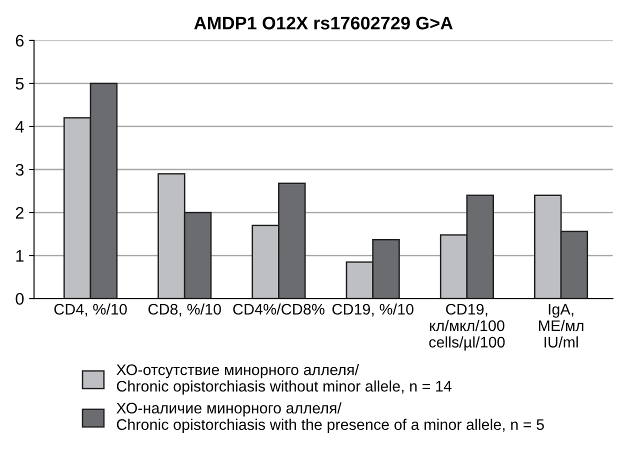  I want to click on y-tick-label: 0, so click(20, 298).